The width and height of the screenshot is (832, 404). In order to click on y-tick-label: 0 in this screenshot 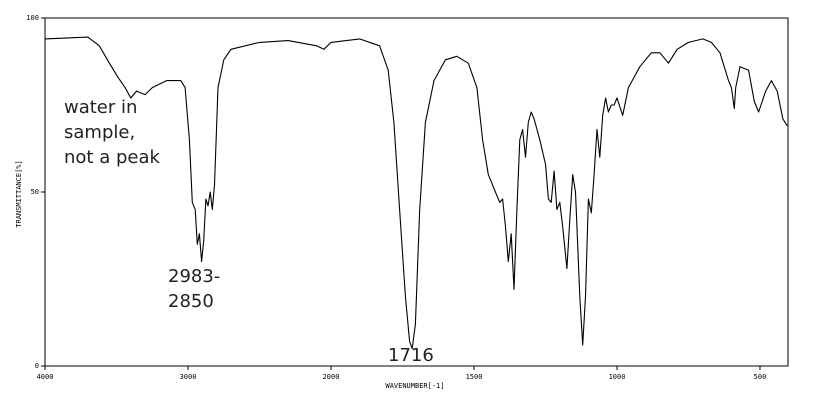, I will do `click(37, 366)`.